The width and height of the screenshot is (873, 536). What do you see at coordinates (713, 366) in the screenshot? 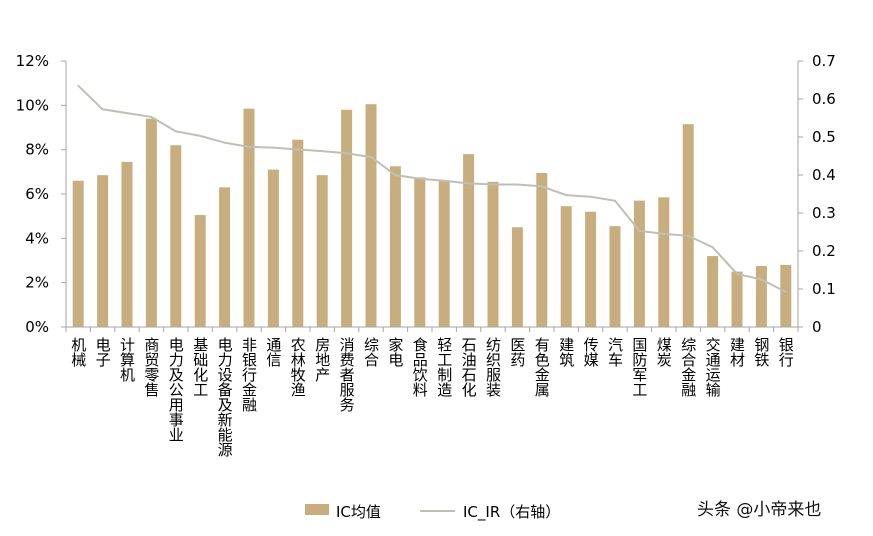
I see `category-label: 交通运输` at bounding box center [713, 366].